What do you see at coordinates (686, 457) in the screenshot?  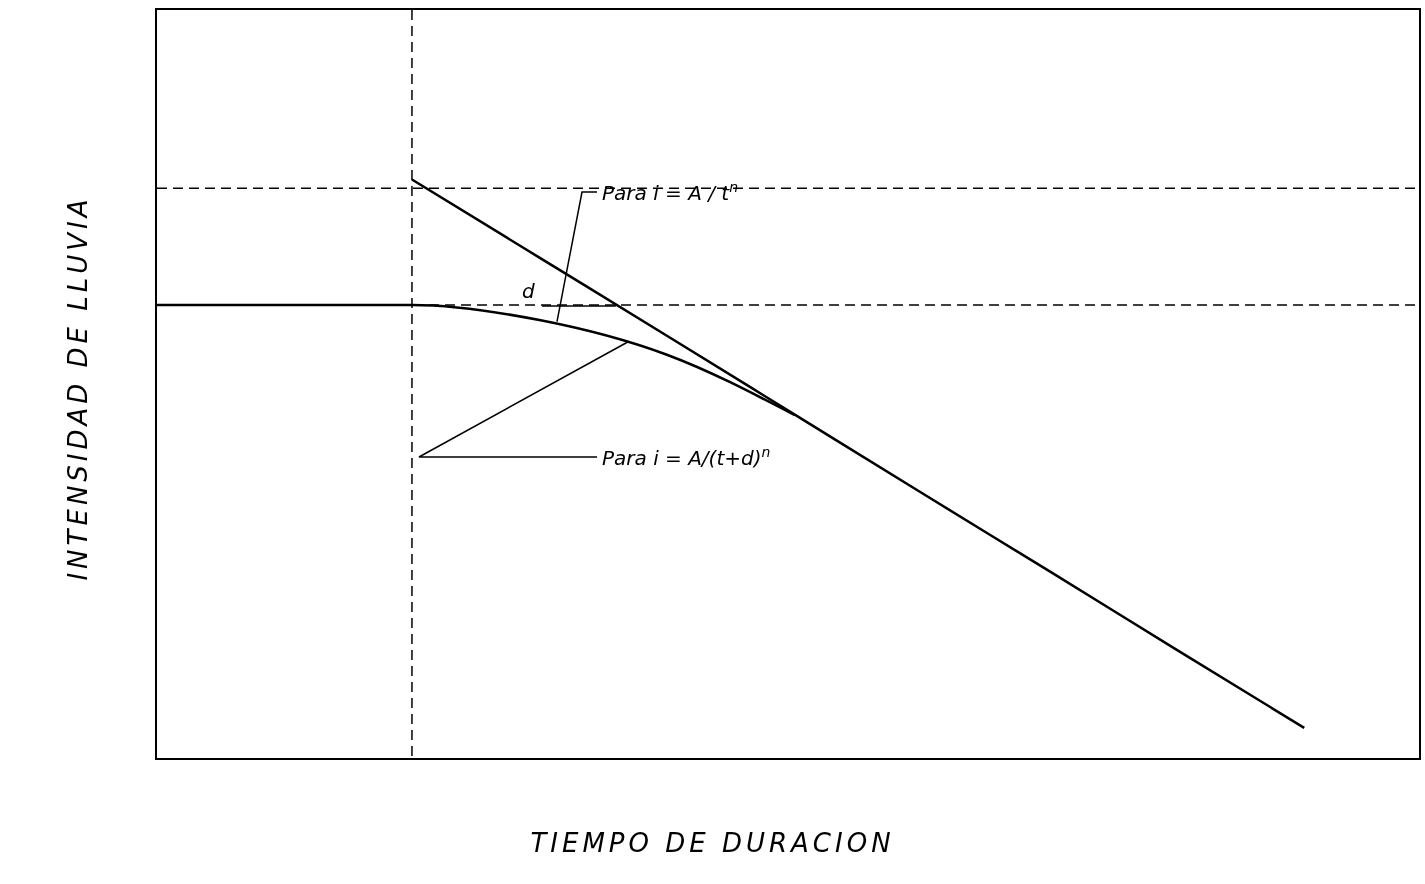 I see `annotation: Para i = A/(t+d)$^{n}$` at bounding box center [686, 457].